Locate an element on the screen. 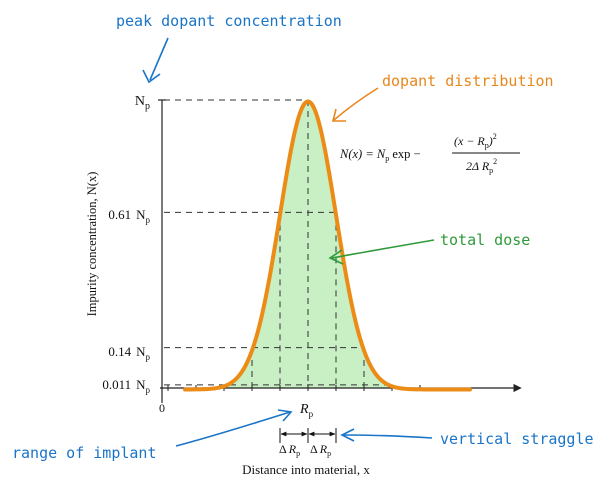 The width and height of the screenshot is (612, 499). level-label-np: Np is located at coordinates (142, 103).